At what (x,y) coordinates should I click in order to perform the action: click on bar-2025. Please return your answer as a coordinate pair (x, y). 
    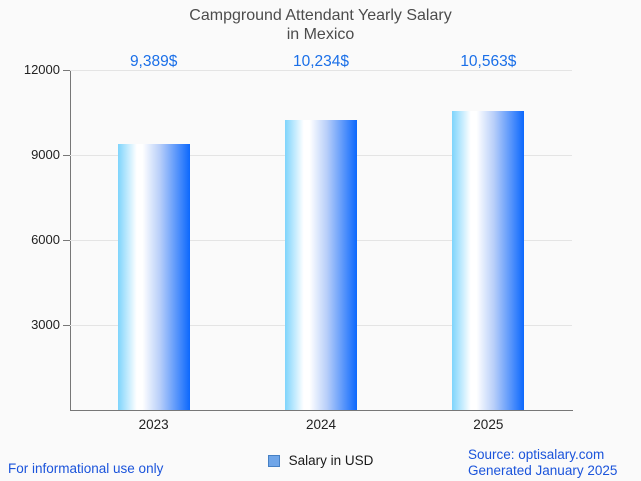
    Looking at the image, I should click on (488, 260).